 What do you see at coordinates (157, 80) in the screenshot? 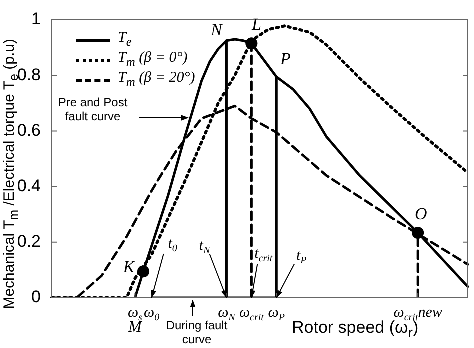
I see `legend-label: T$_{m}$ (β = 20°)` at bounding box center [157, 80].